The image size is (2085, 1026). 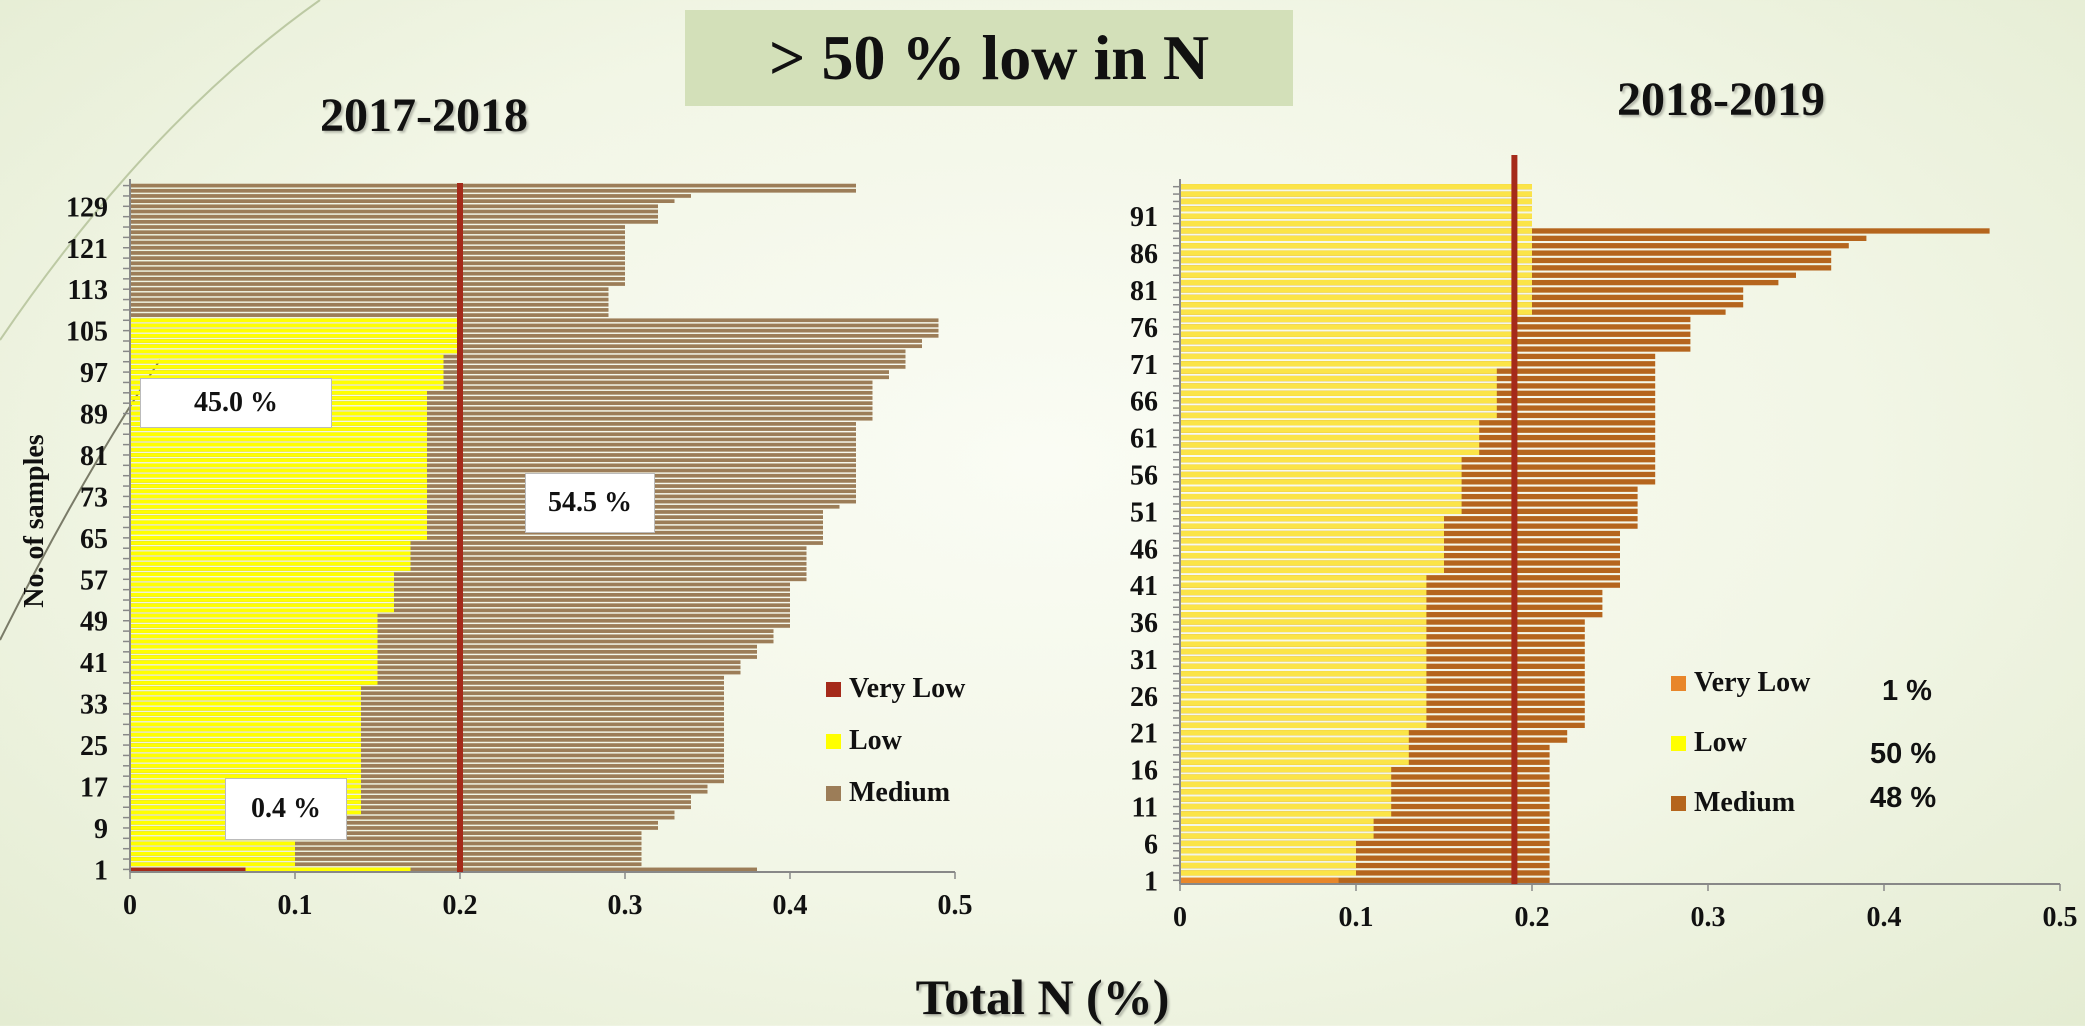 I want to click on x-tick-label: 0.5, so click(x=955, y=905).